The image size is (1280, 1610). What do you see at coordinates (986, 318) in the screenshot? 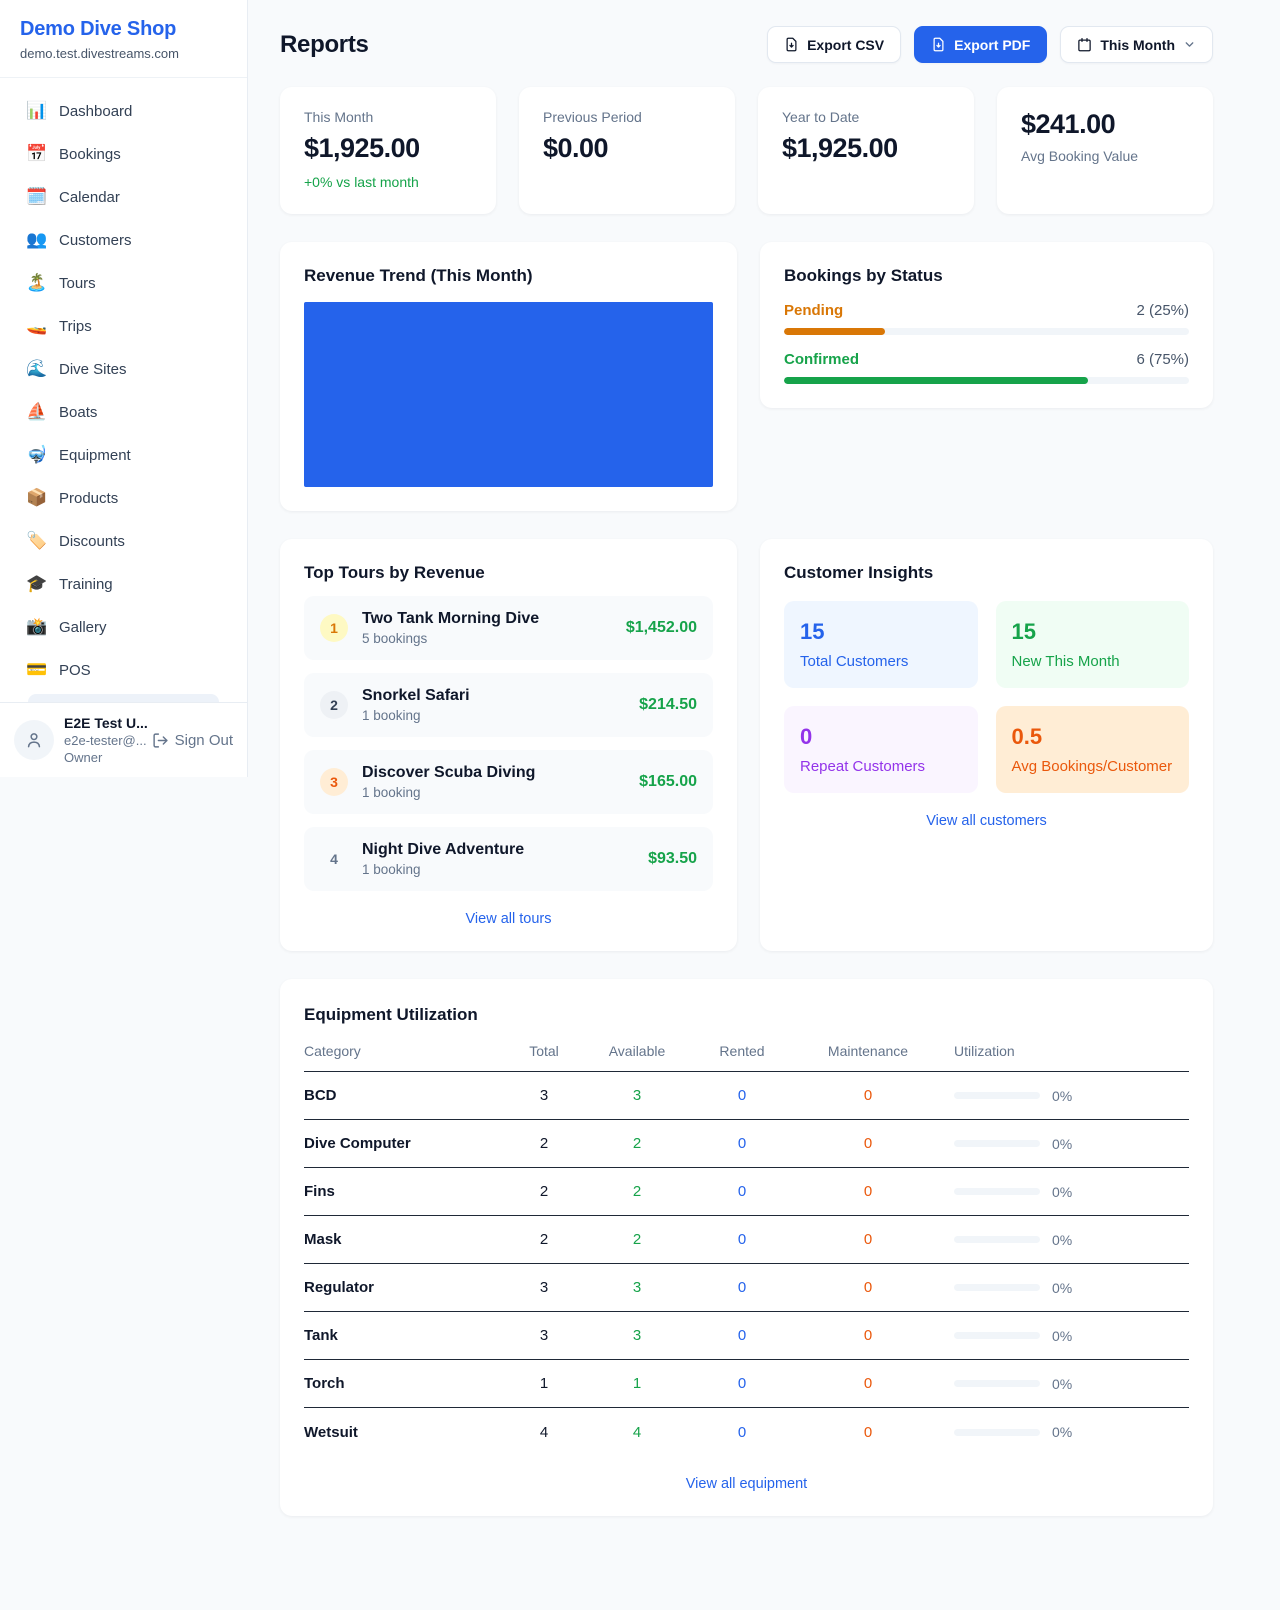
I see `status-row-pending: Pending 2 (25%)` at bounding box center [986, 318].